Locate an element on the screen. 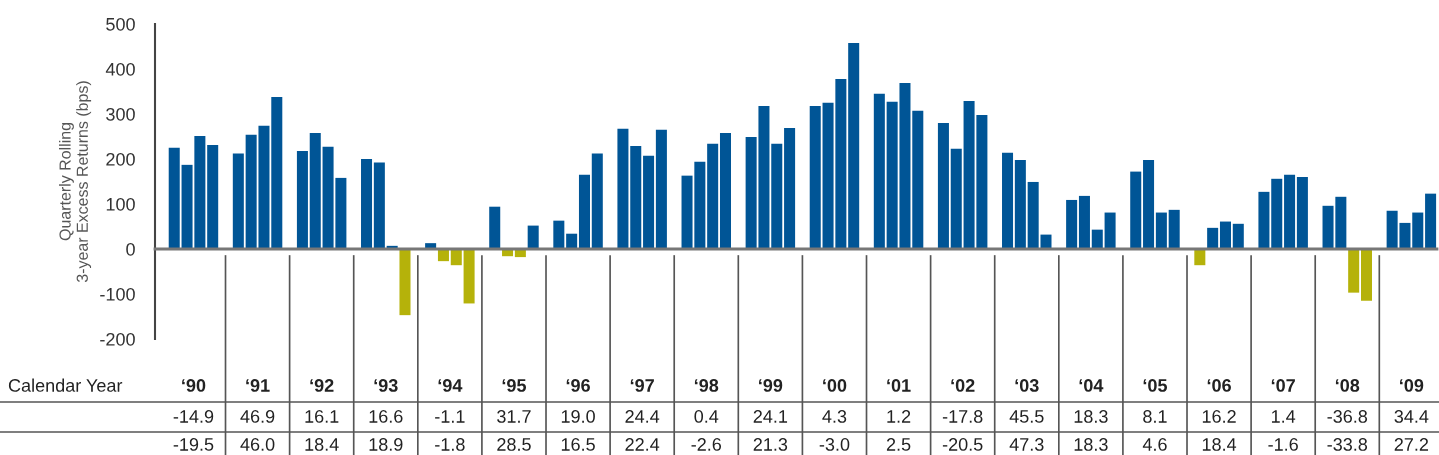 The height and width of the screenshot is (455, 1439). y-tick-label: 200 is located at coordinates (120, 159).